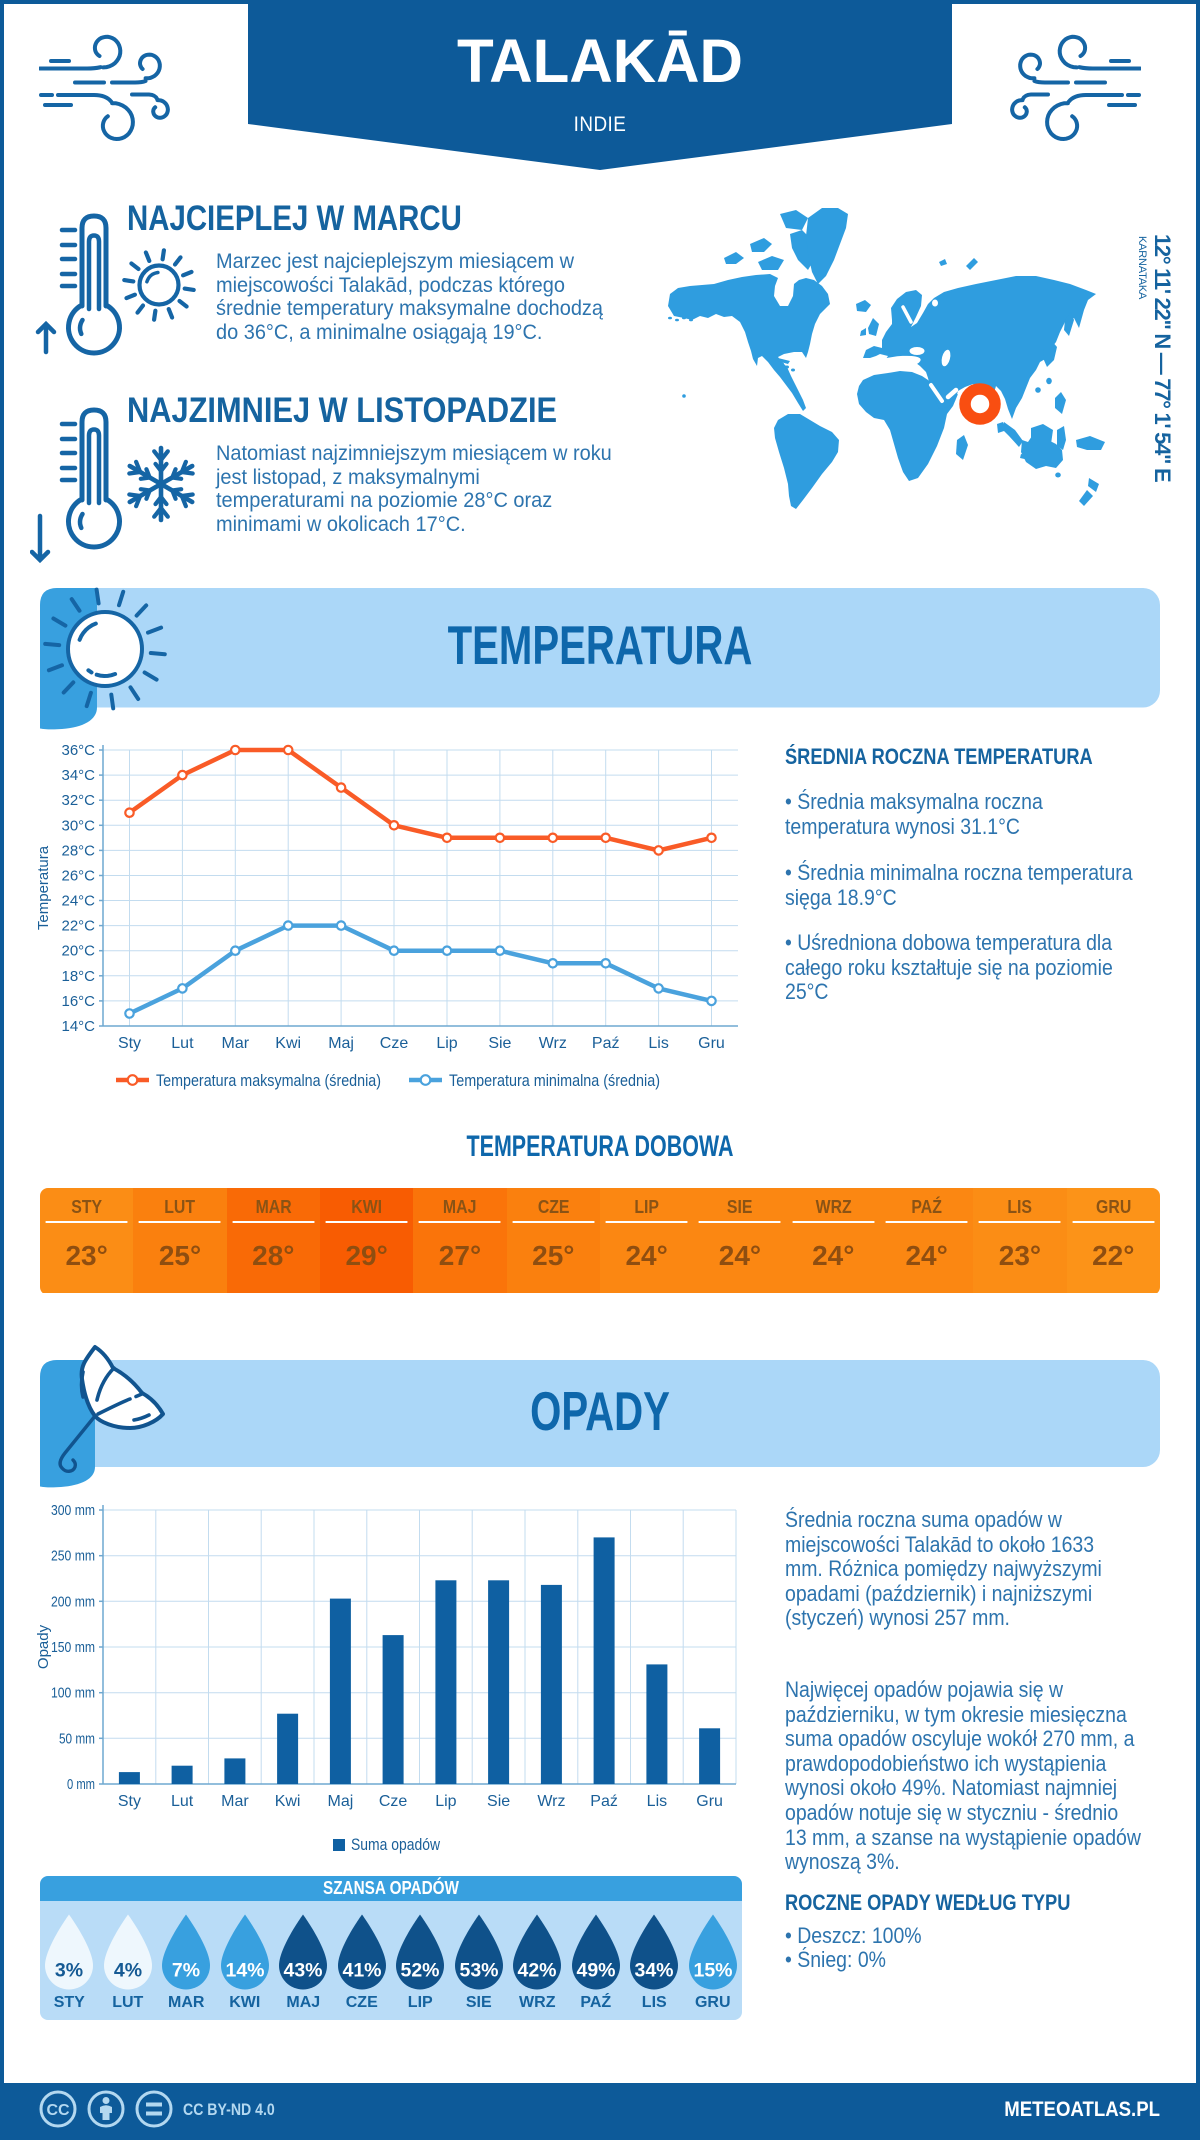  Describe the element at coordinates (396, 1844) in the screenshot. I see `svg-text: Suma opadów` at that location.